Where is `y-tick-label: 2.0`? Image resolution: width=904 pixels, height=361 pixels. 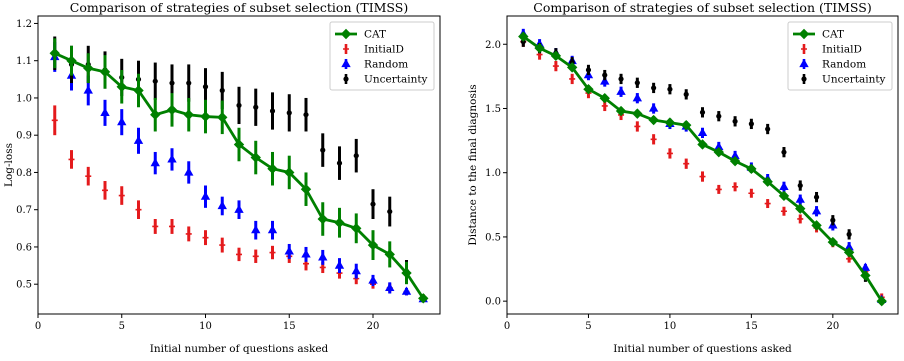 y-tick-label: 2.0 is located at coordinates (493, 45).